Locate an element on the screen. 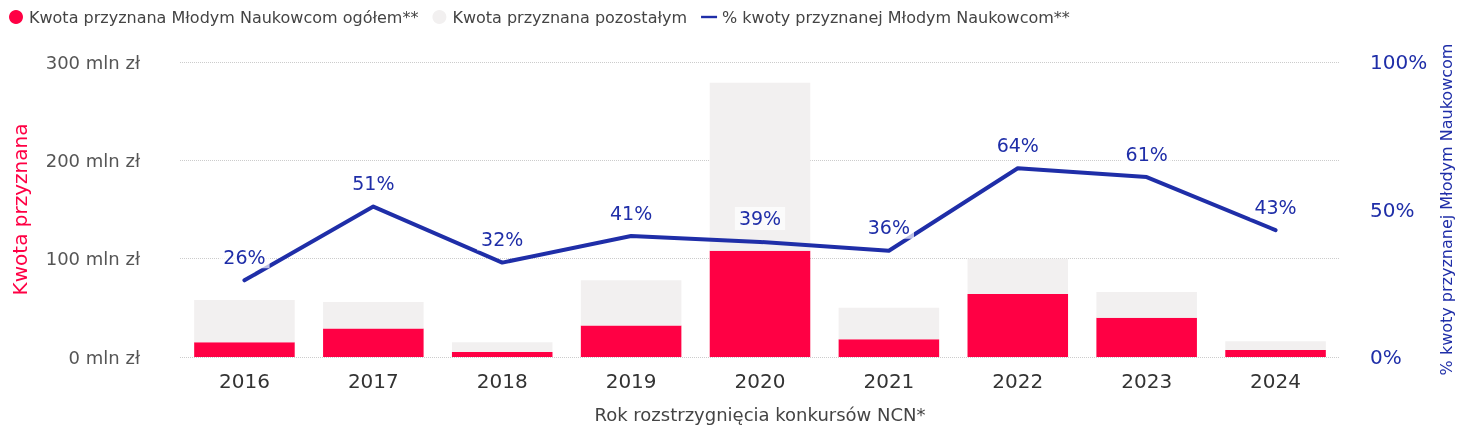  data-label: 32% is located at coordinates (502, 239).